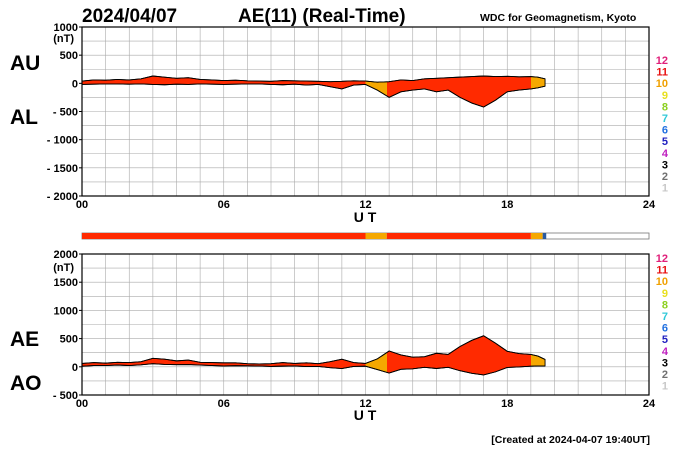 Image resolution: width=700 pixels, height=450 pixels. Describe the element at coordinates (313, 369) in the screenshot. I see `series-line-ao` at that location.